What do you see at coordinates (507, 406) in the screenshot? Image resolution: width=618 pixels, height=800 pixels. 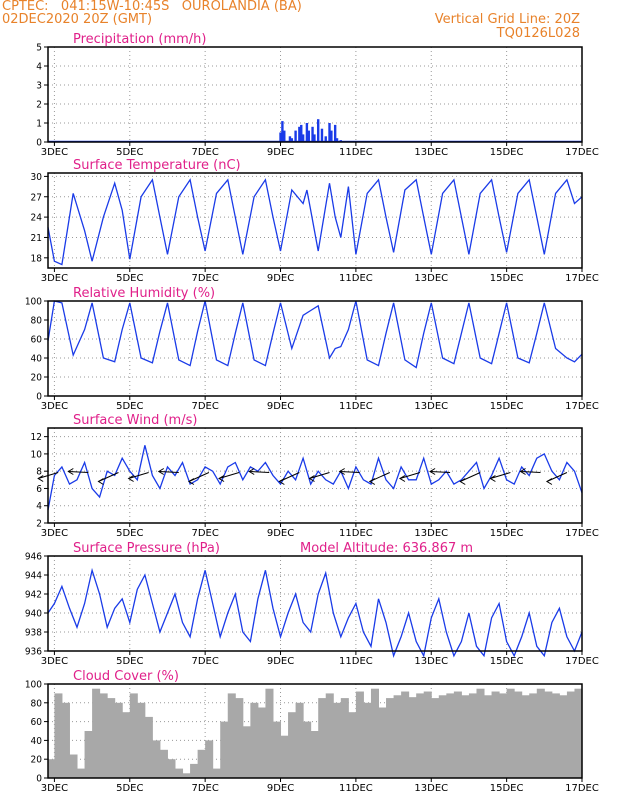 I see `x-tick-label: 15DEC` at bounding box center [507, 406].